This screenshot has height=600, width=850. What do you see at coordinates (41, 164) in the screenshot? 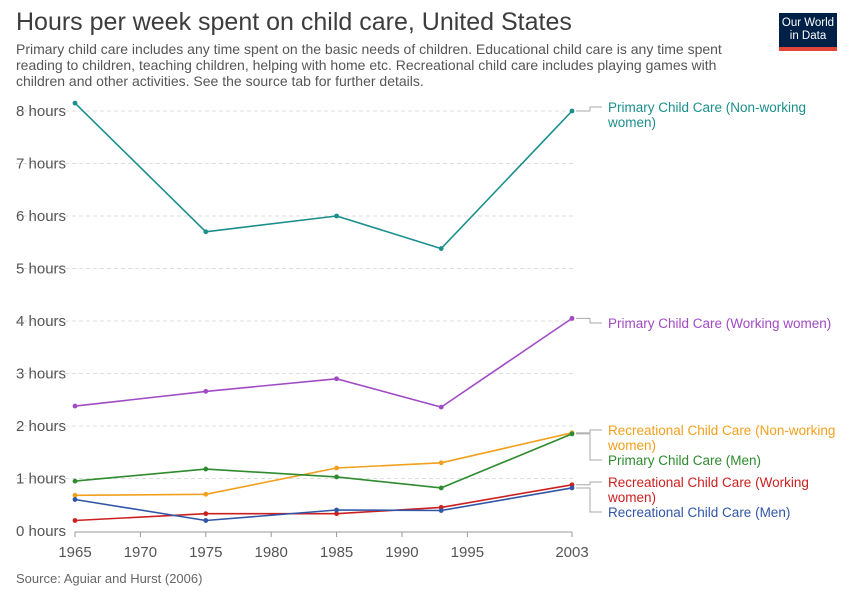
I see `y-tick-label: 7 hours` at bounding box center [41, 164].